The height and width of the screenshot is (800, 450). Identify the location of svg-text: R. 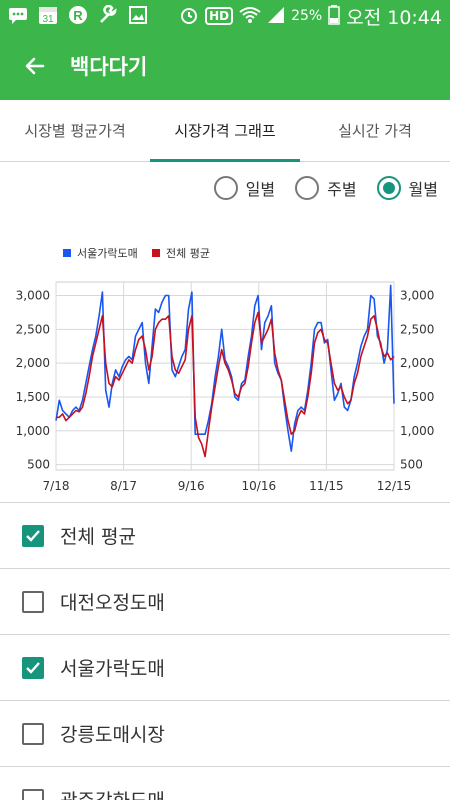
(78, 15).